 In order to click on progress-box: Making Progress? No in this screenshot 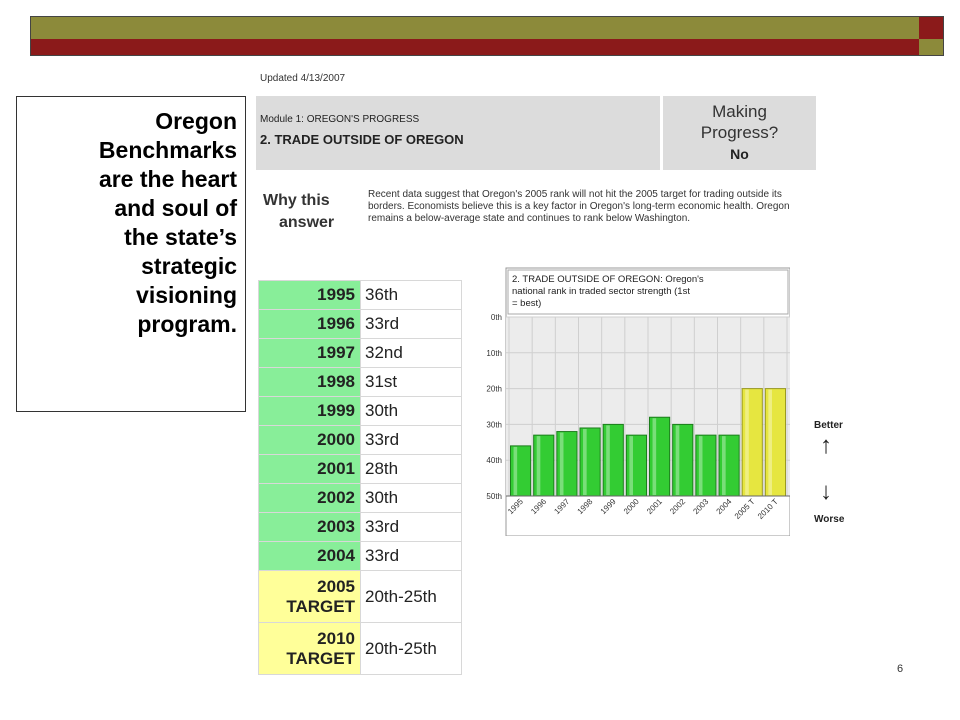, I will do `click(739, 133)`.